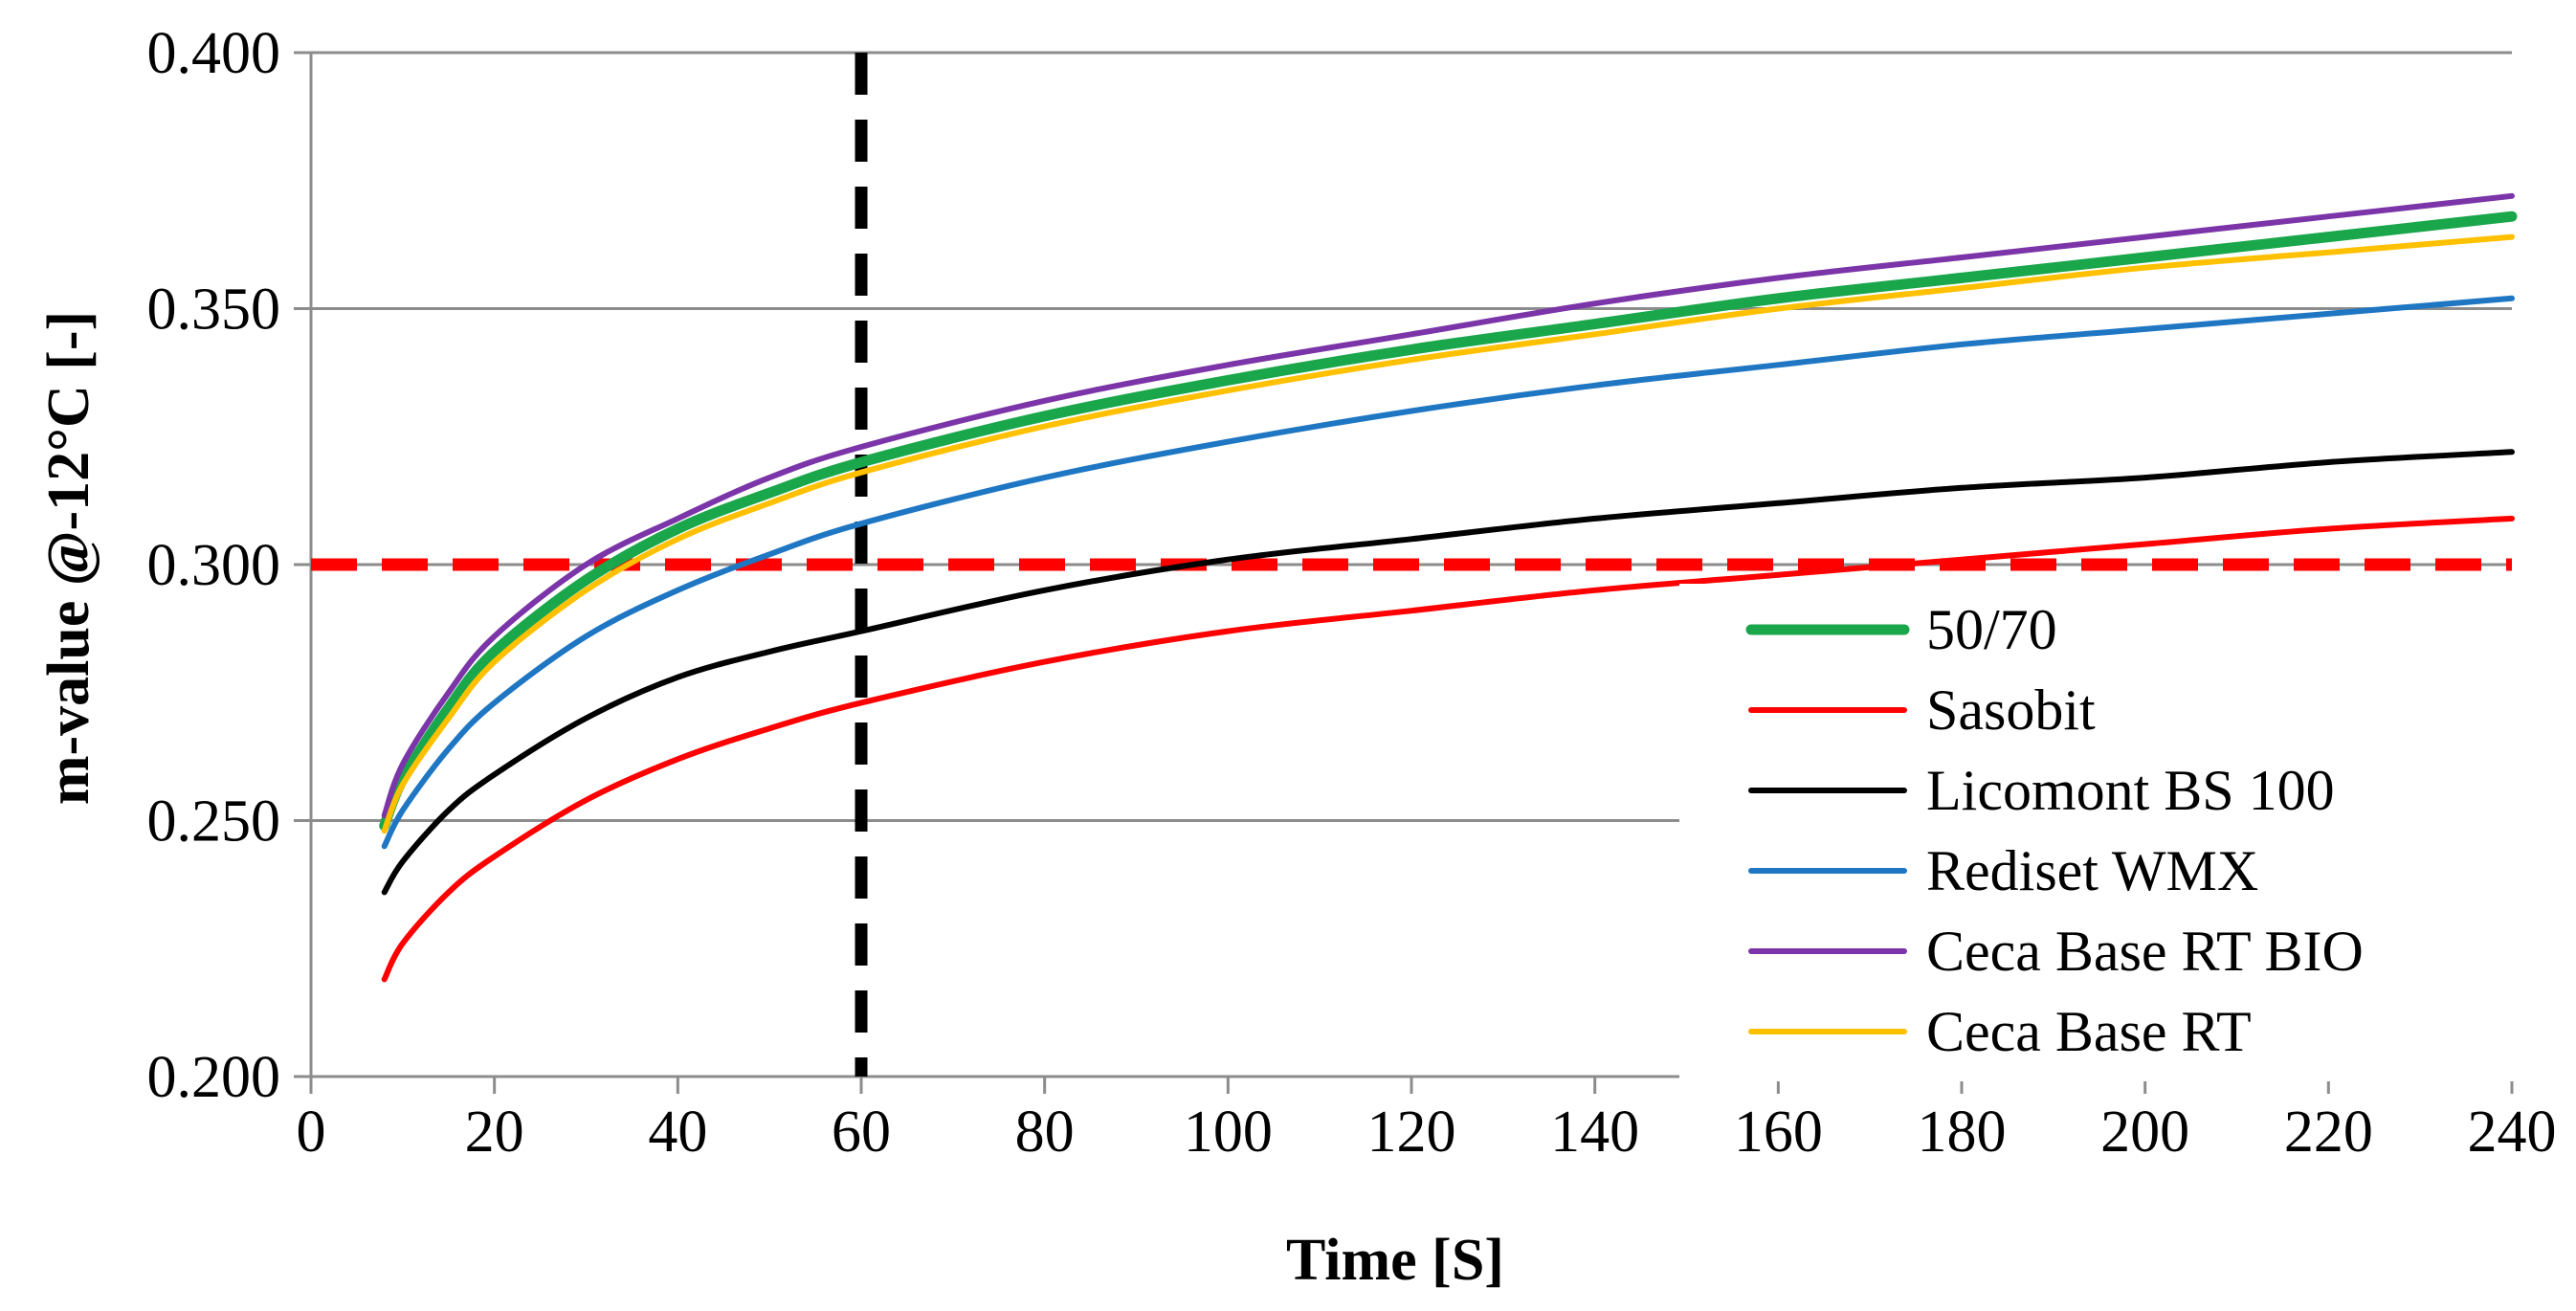 The width and height of the screenshot is (2576, 1311). What do you see at coordinates (677, 1132) in the screenshot?
I see `x-tick-label: 40` at bounding box center [677, 1132].